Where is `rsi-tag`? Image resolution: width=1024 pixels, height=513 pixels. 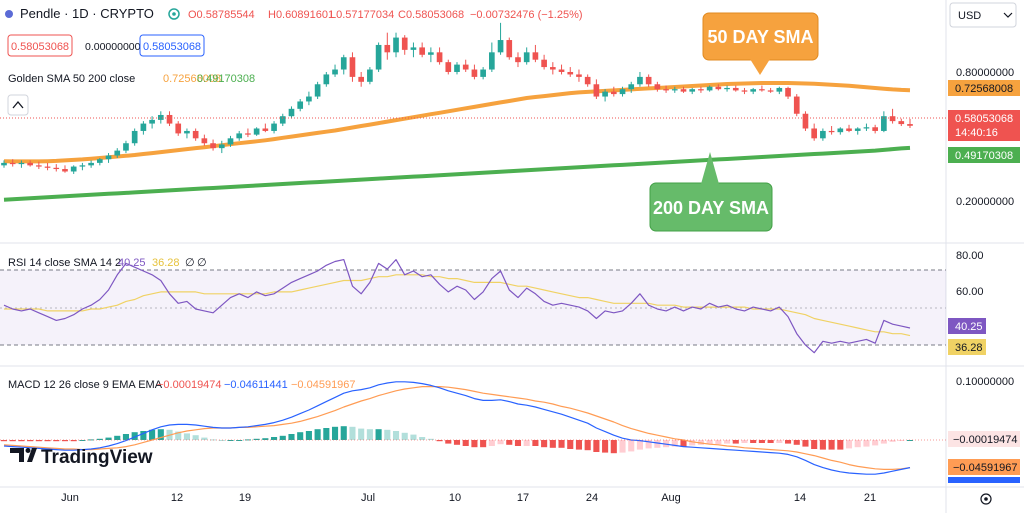
rsi-tag is located at coordinates (967, 326).